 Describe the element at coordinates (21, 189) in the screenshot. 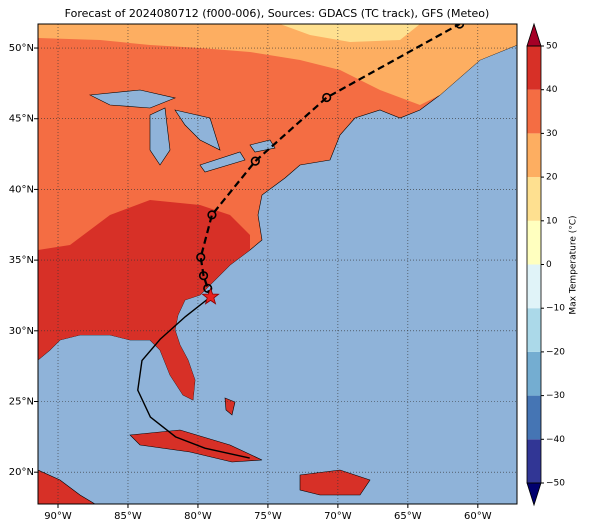

I see `y-tick-label: 40°N` at that location.